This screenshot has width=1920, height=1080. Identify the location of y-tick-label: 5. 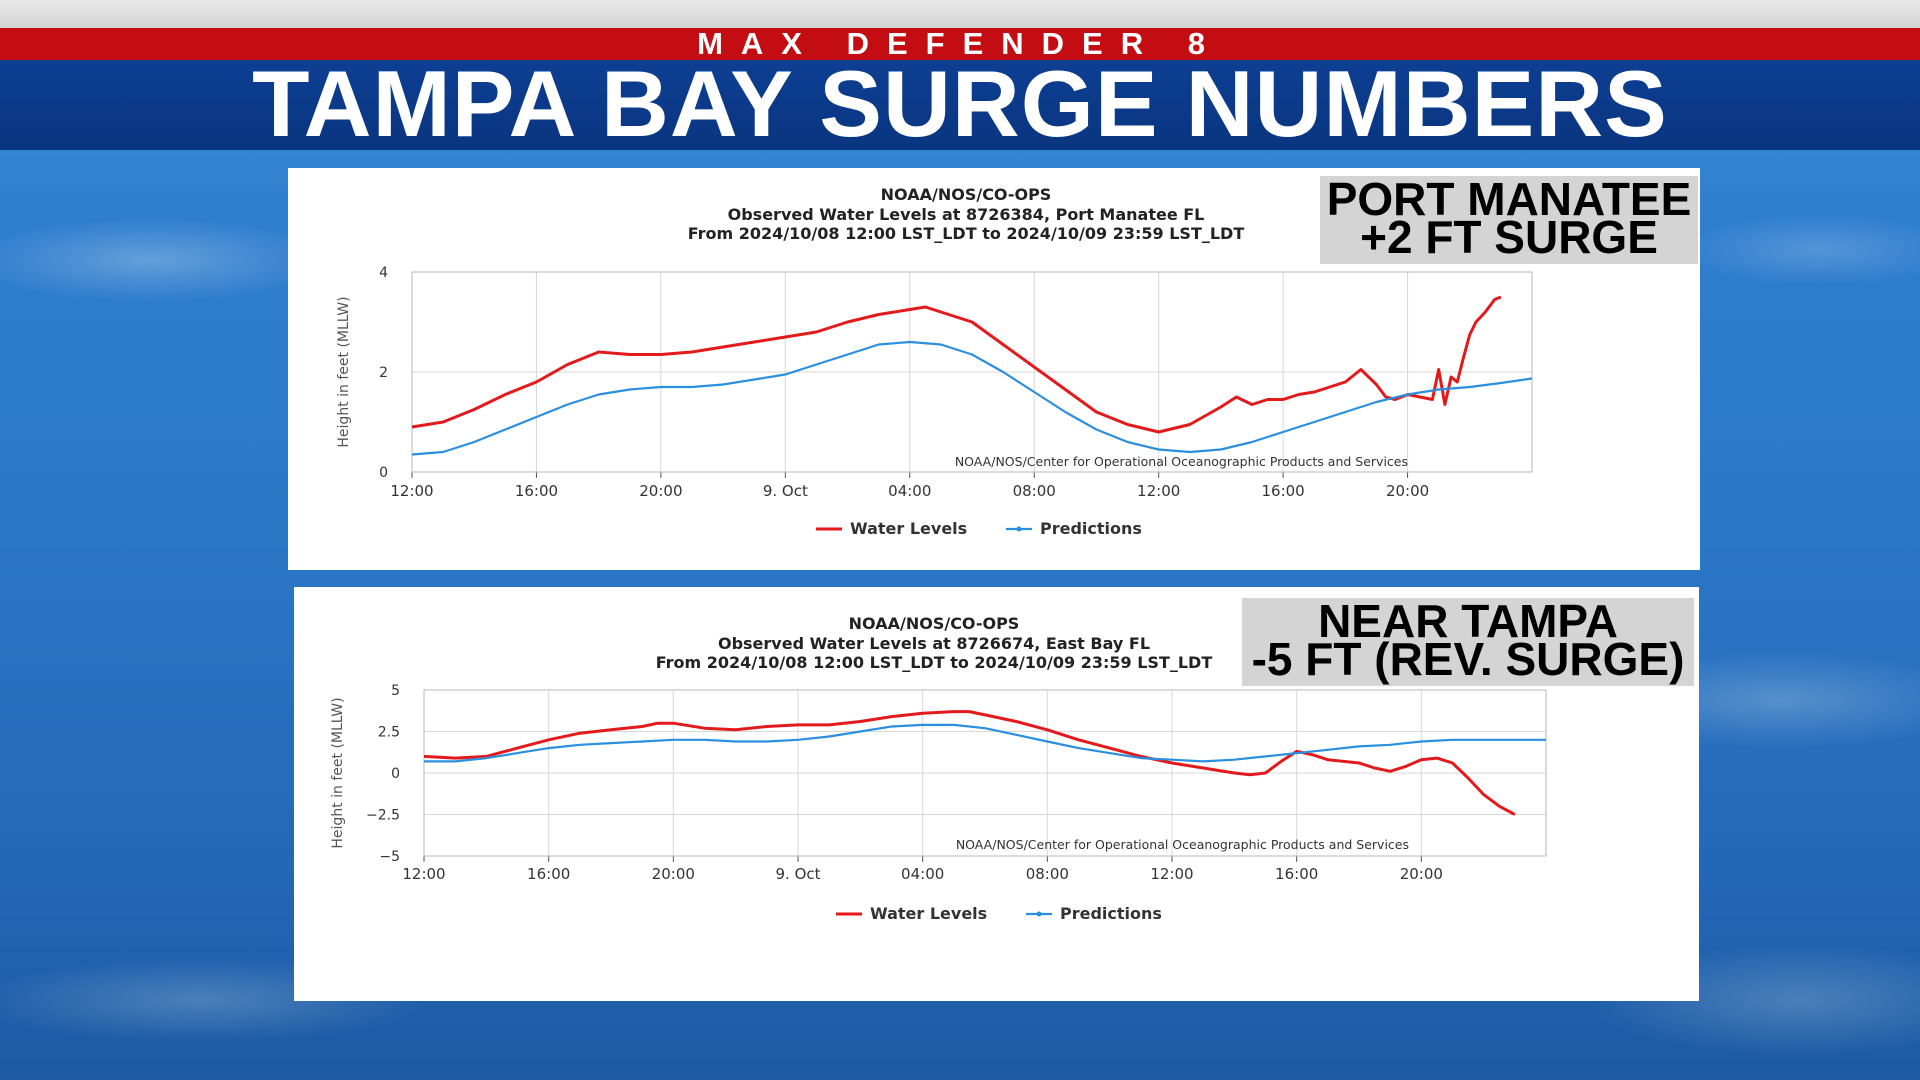
(395, 691).